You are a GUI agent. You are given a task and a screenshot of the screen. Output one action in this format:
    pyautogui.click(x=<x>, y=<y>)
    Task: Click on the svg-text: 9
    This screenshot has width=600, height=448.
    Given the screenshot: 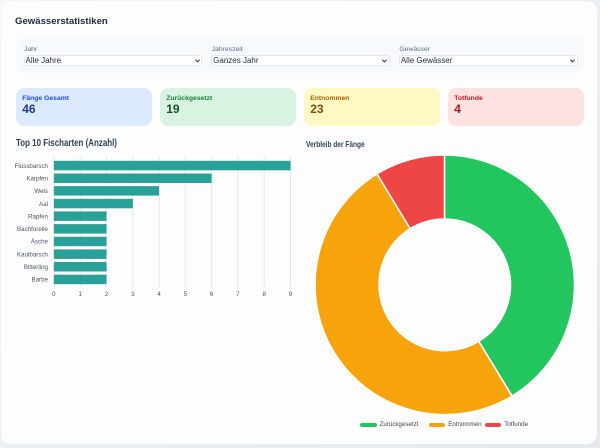 What is the action you would take?
    pyautogui.click(x=291, y=294)
    